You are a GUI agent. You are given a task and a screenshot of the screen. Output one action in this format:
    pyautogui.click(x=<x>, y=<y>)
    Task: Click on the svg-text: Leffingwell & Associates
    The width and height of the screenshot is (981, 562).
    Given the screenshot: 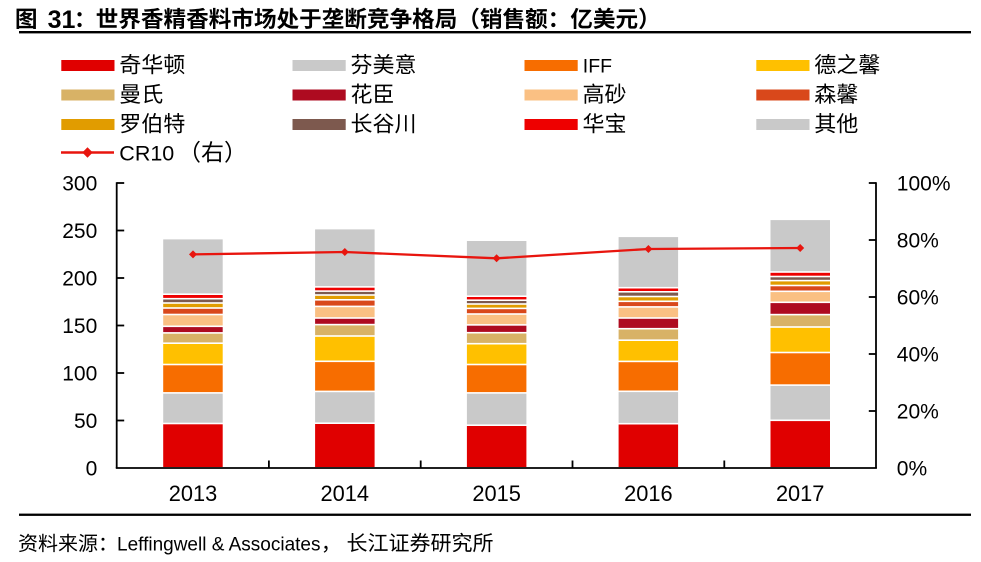 What is the action you would take?
    pyautogui.click(x=219, y=545)
    